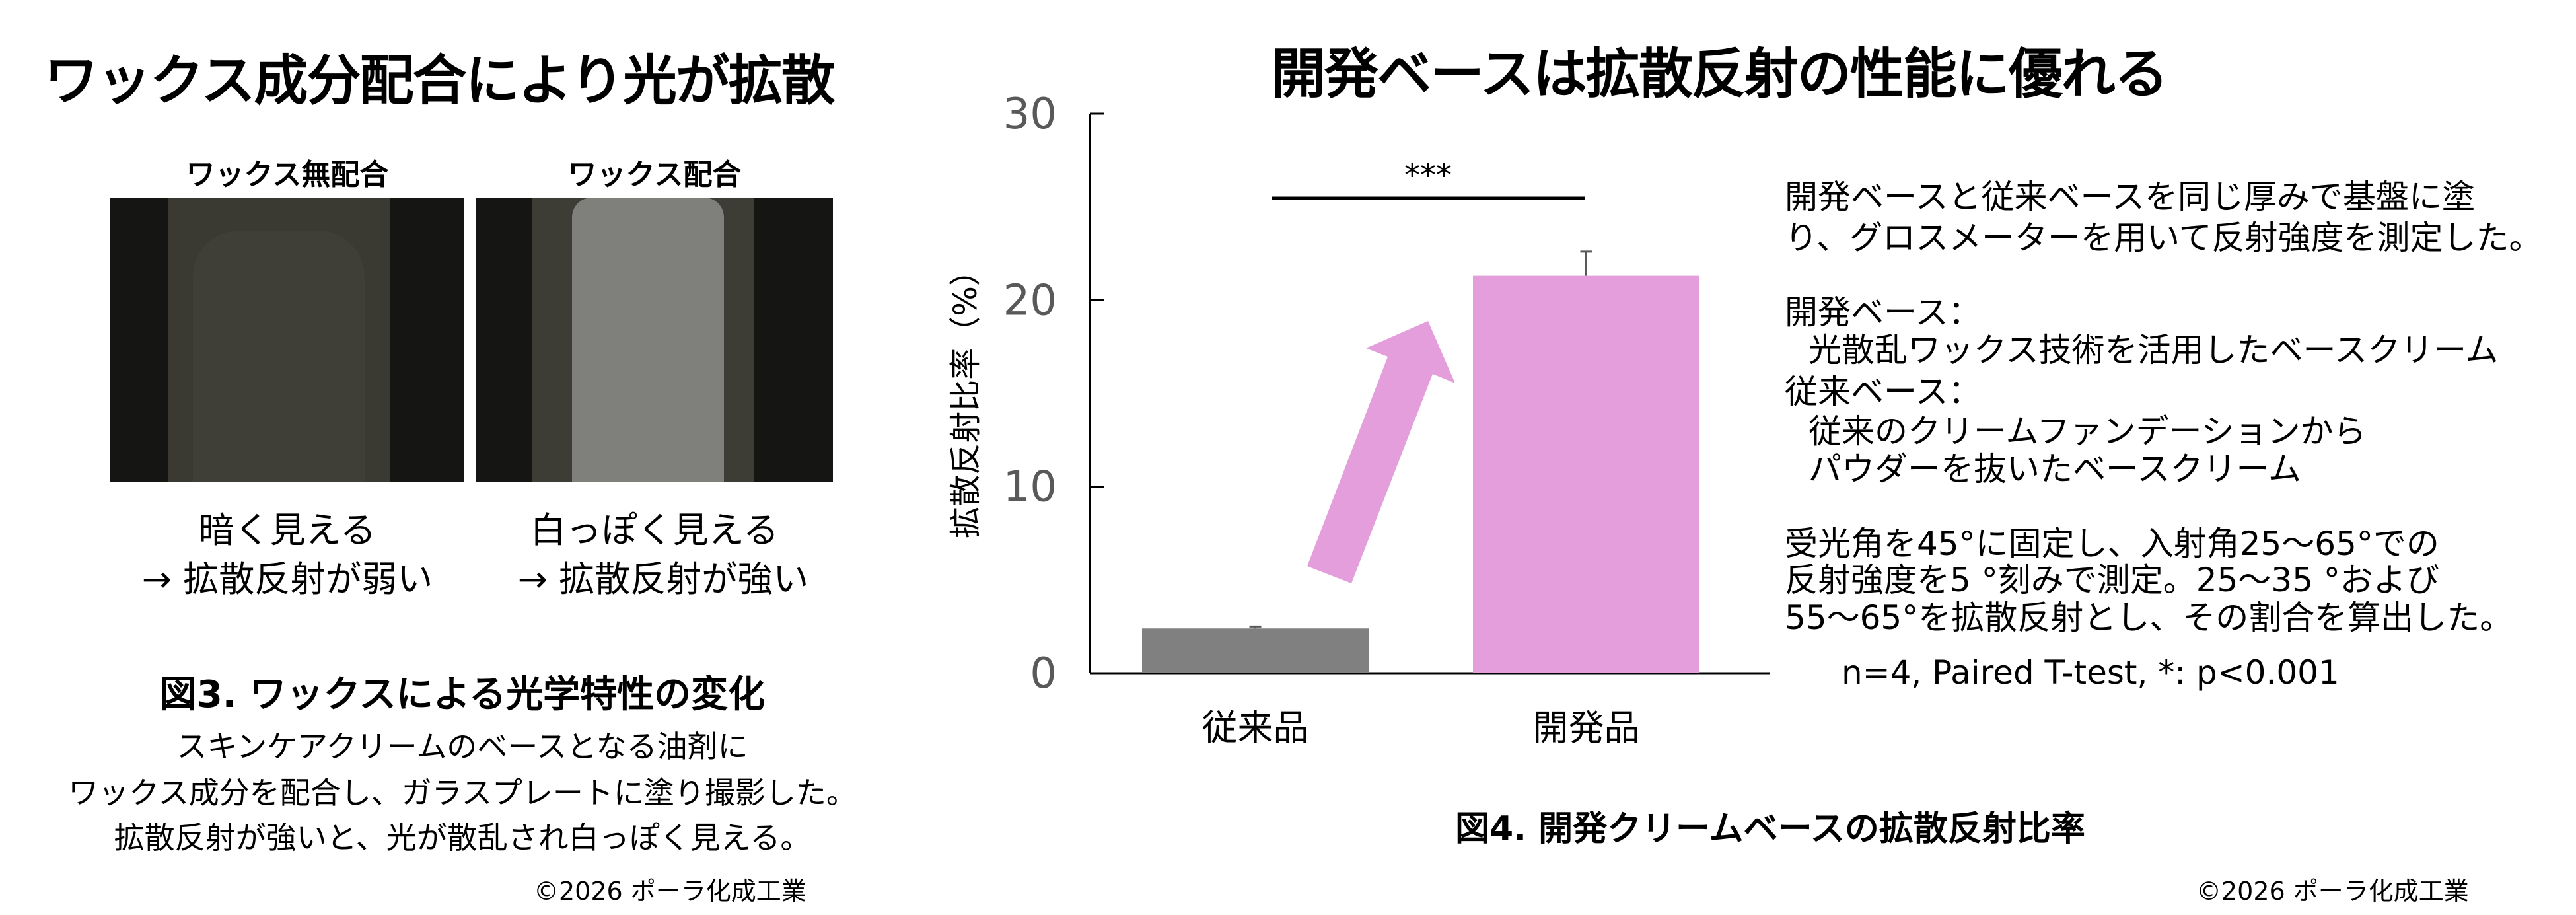  What do you see at coordinates (2112, 580) in the screenshot?
I see `note-line-9: 反射強度を5 °刻みで測定。25～35 °および` at bounding box center [2112, 580].